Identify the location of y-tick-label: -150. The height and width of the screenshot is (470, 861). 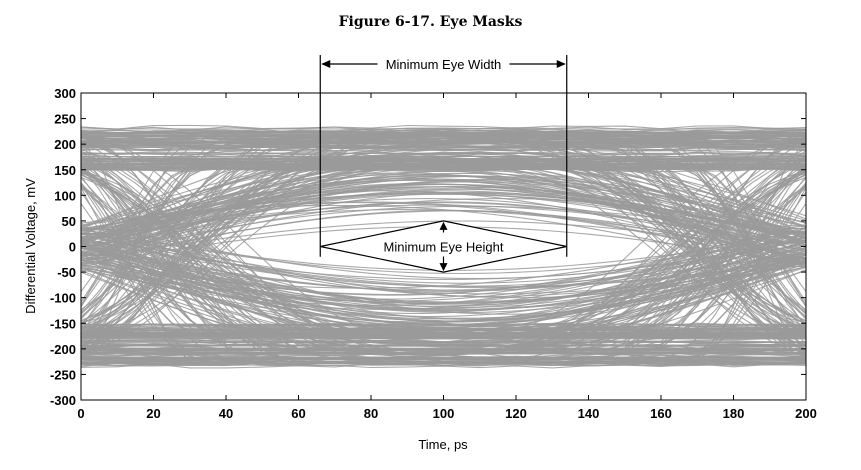
(63, 323).